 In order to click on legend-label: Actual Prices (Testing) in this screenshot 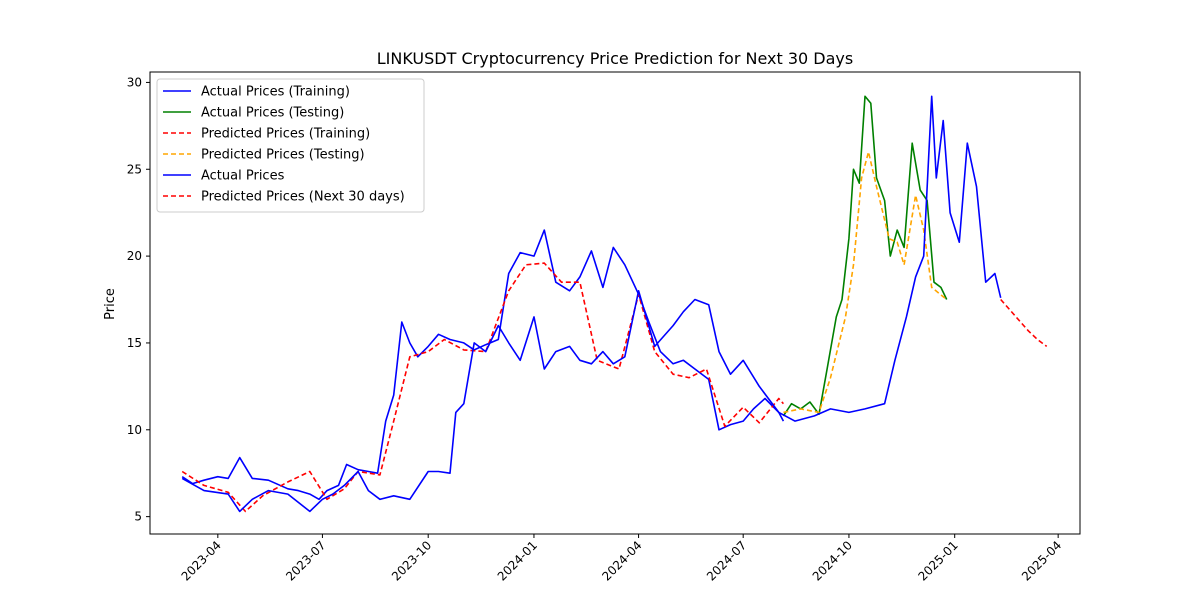, I will do `click(272, 113)`.